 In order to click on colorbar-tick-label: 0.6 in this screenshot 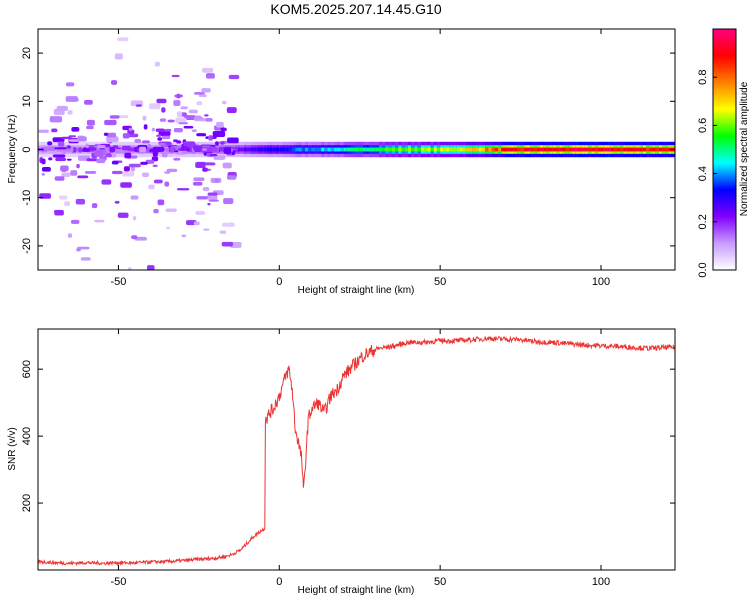, I will do `click(703, 125)`.